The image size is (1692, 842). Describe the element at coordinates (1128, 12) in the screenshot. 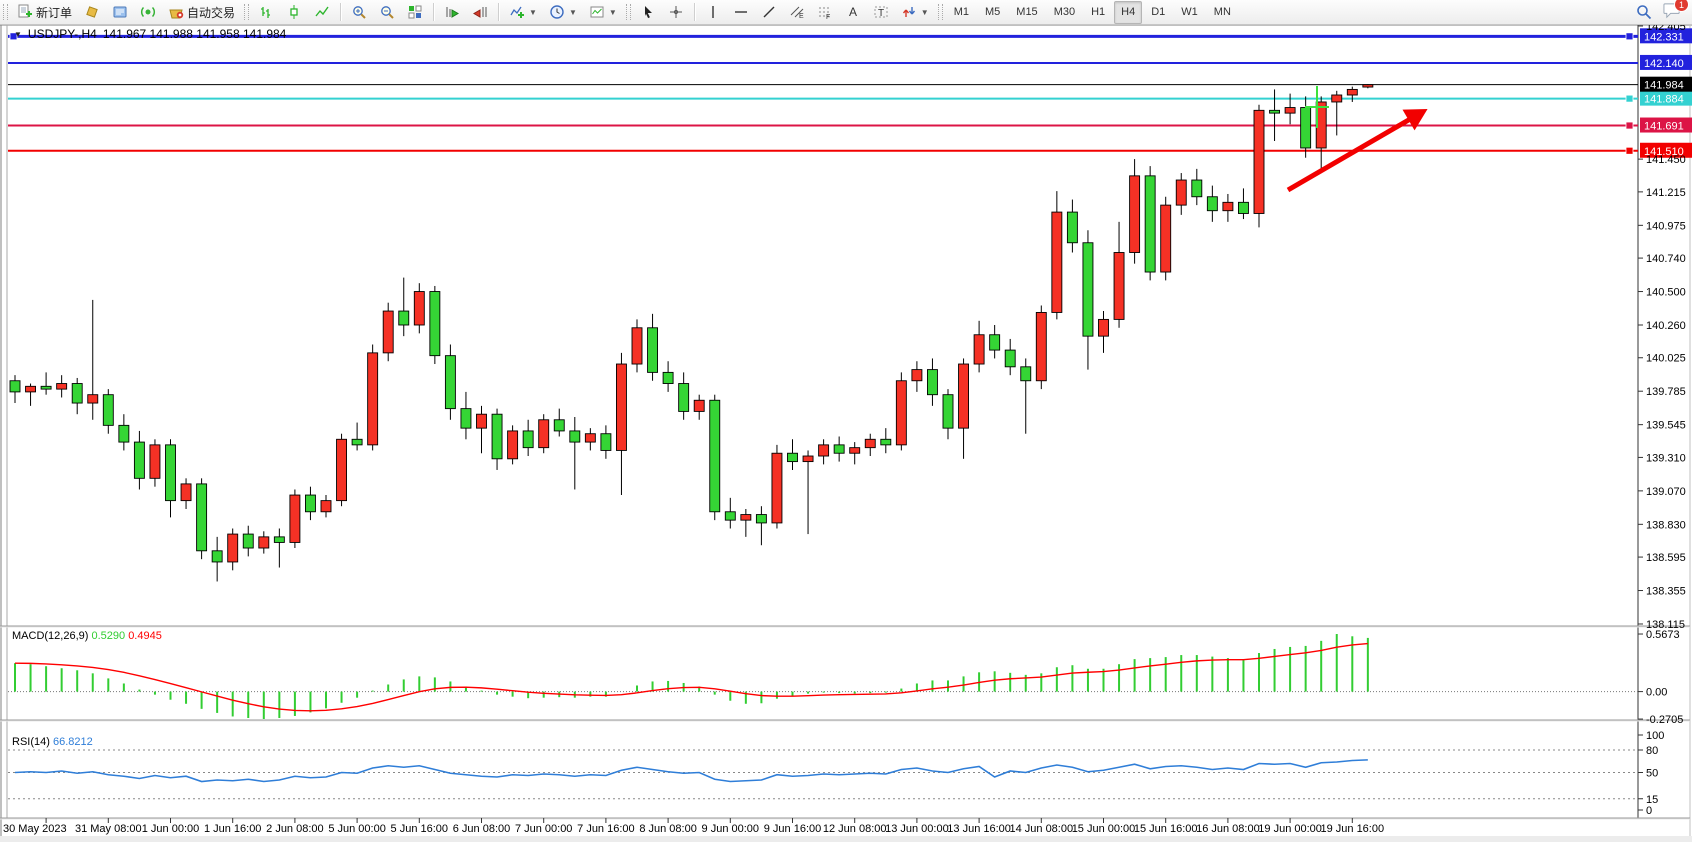

I see `tab-timeframe-h4: H4` at that location.